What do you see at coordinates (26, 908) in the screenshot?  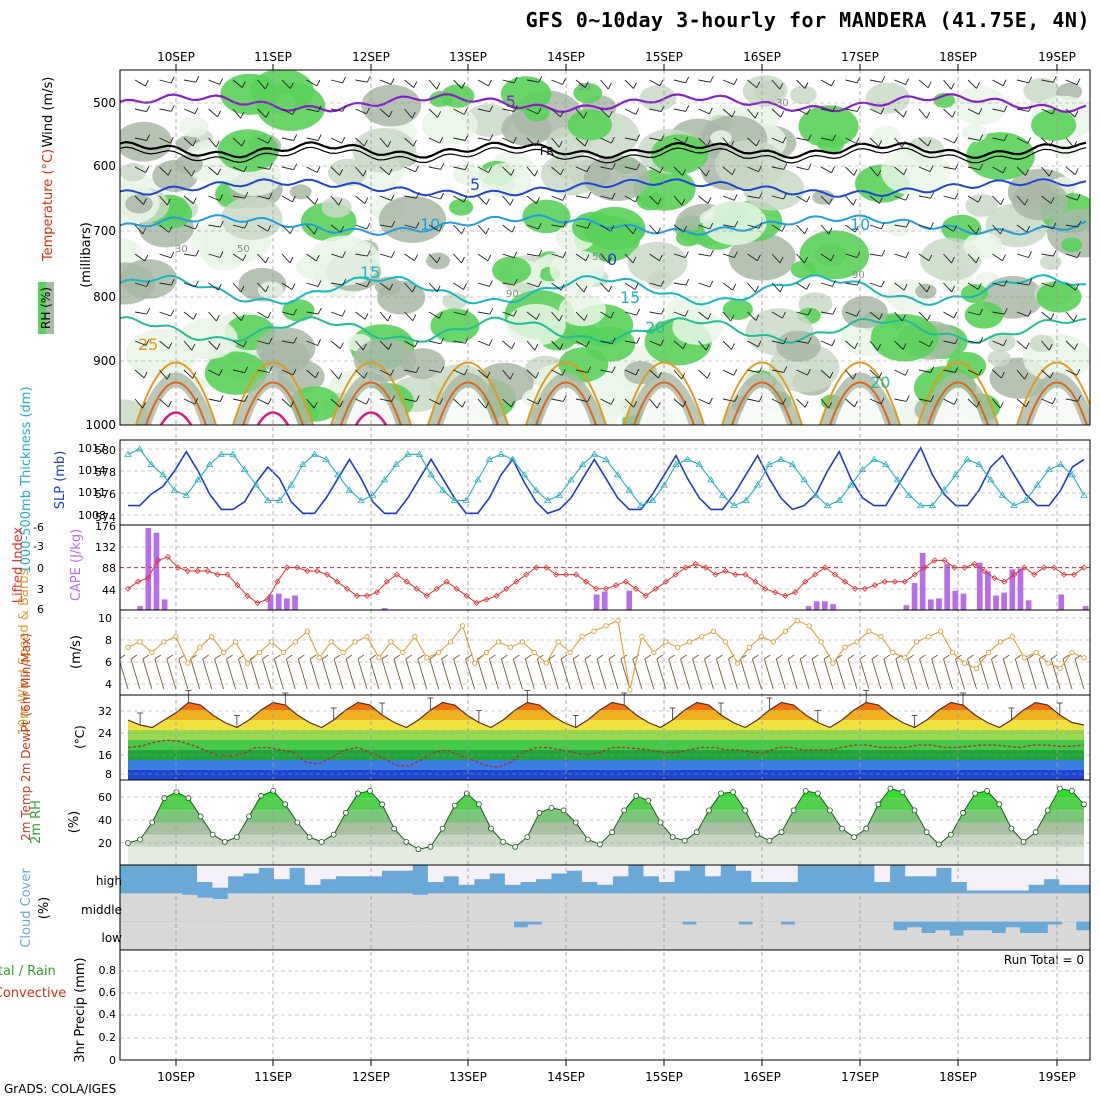 I see `ylabel-cloud: Cloud Cover` at bounding box center [26, 908].